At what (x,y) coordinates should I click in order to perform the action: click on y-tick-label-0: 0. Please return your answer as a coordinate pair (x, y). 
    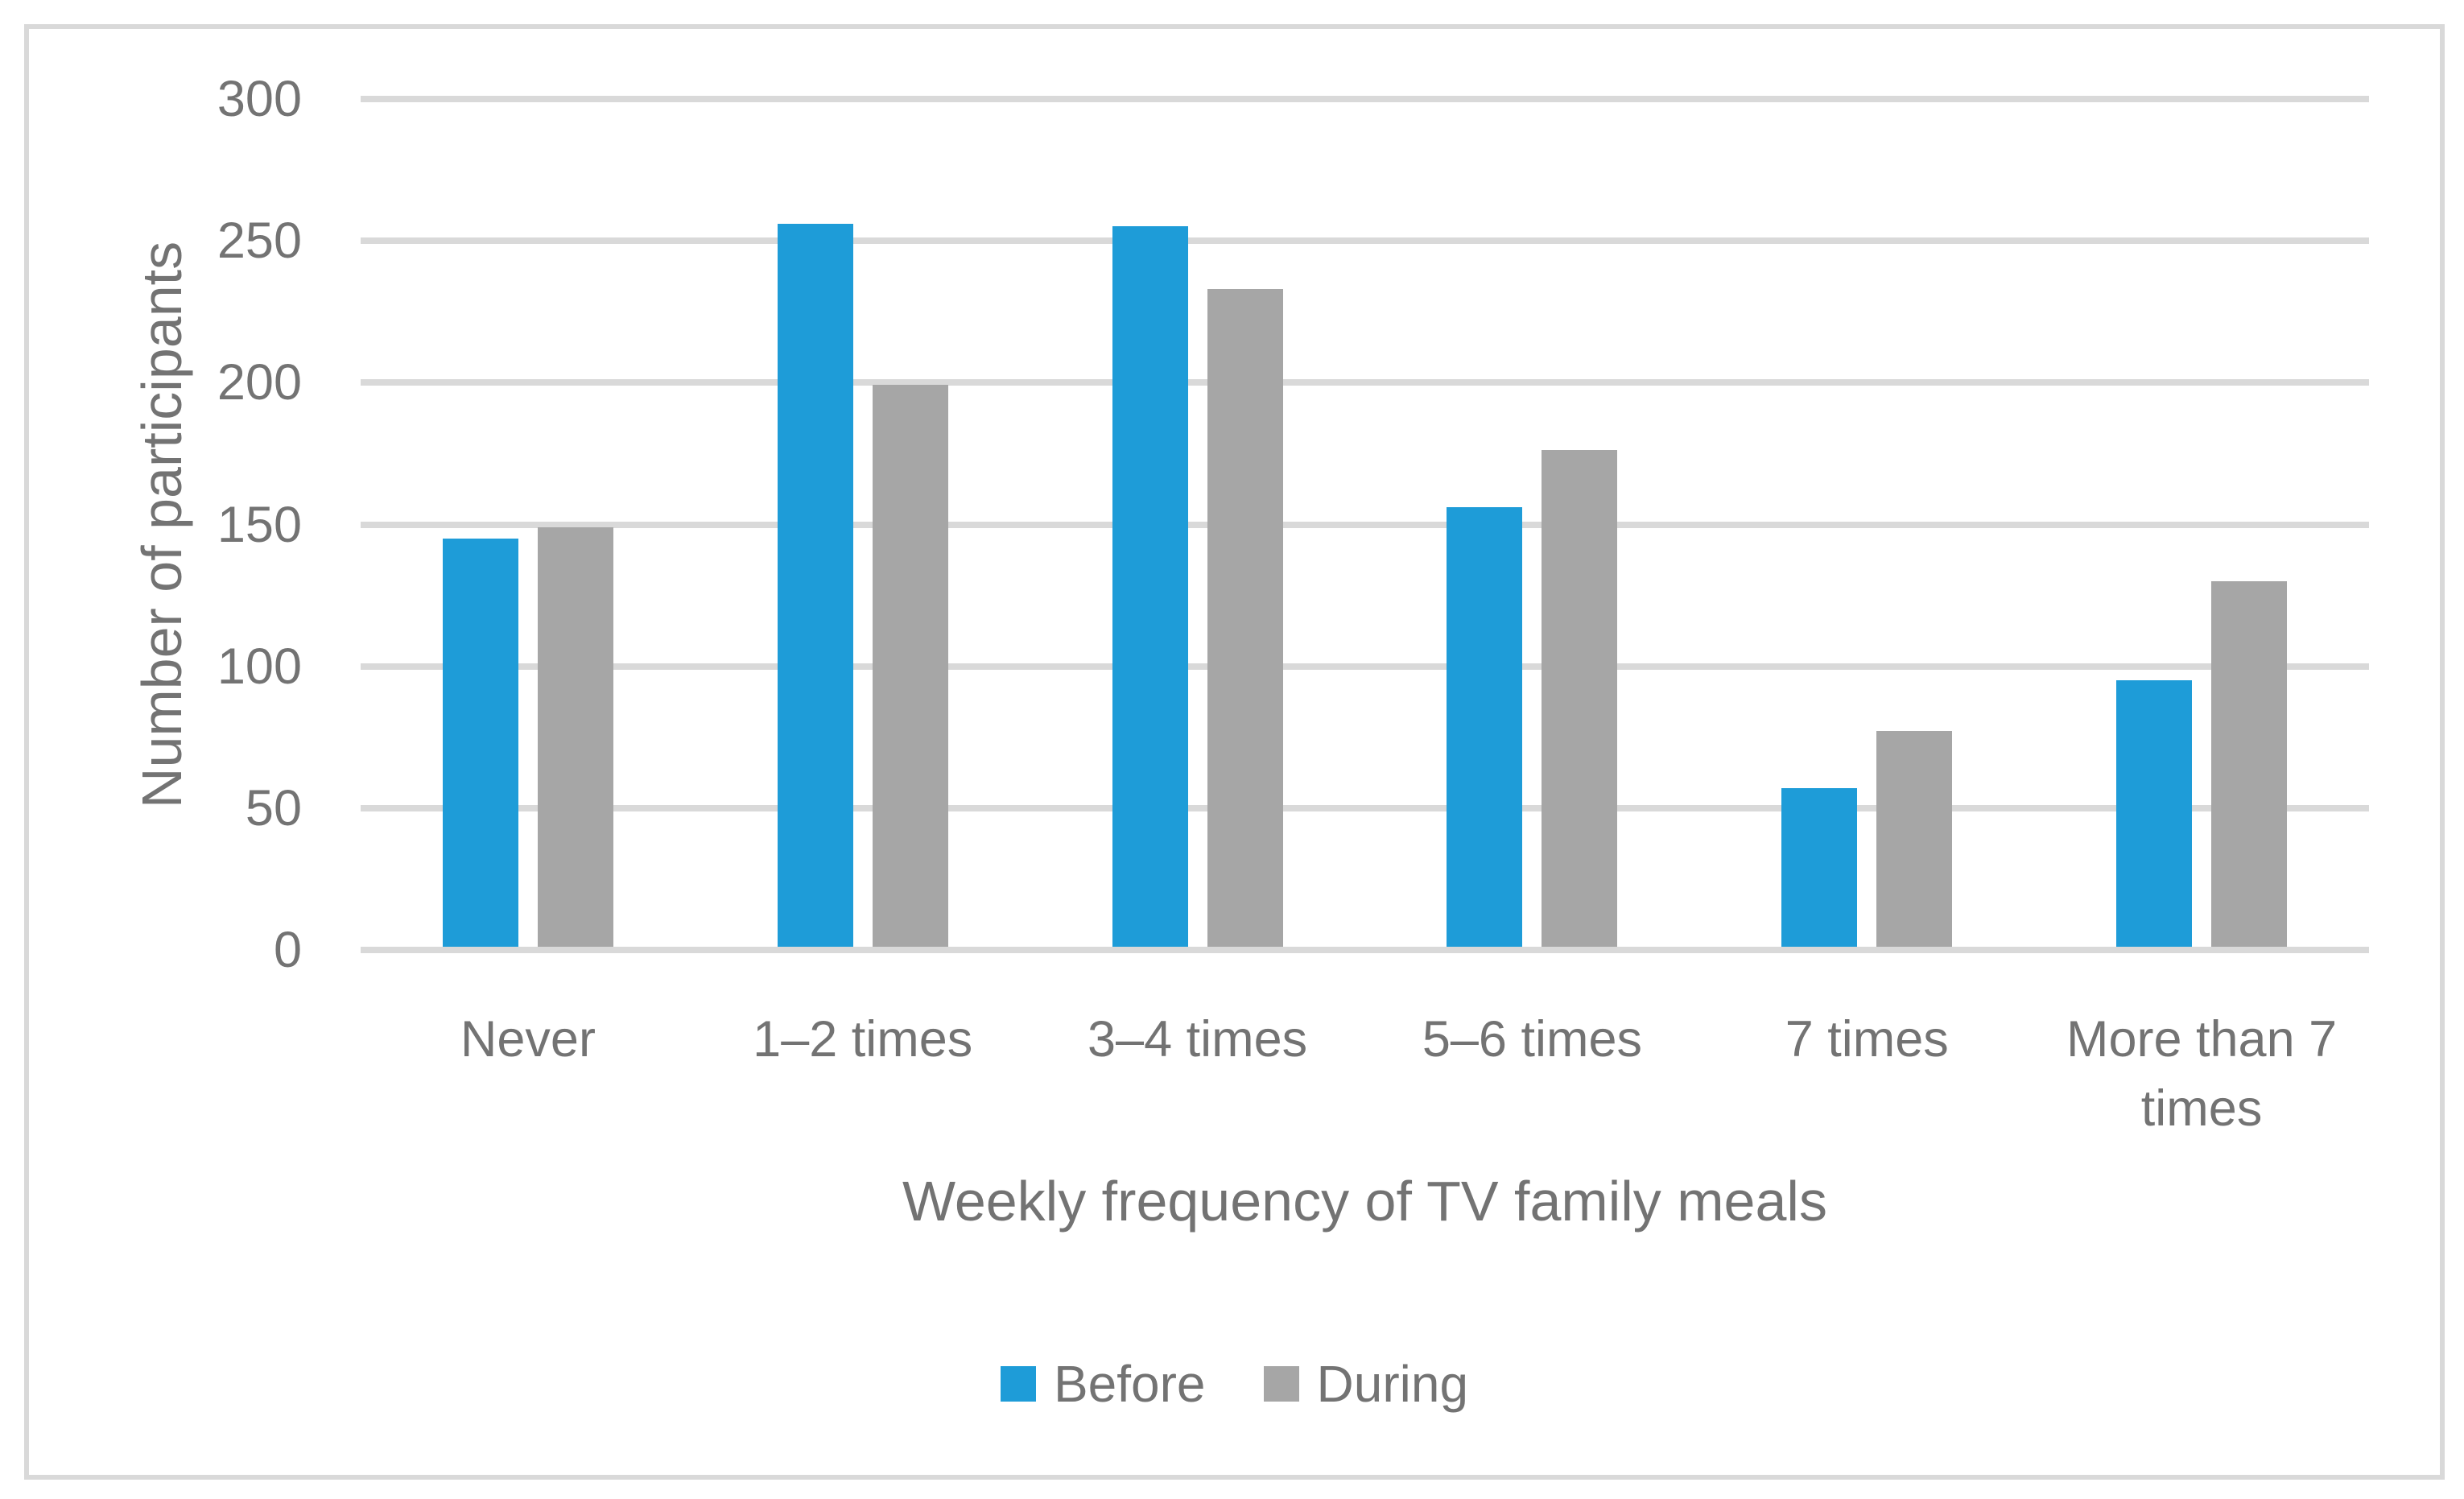
    Looking at the image, I should click on (287, 950).